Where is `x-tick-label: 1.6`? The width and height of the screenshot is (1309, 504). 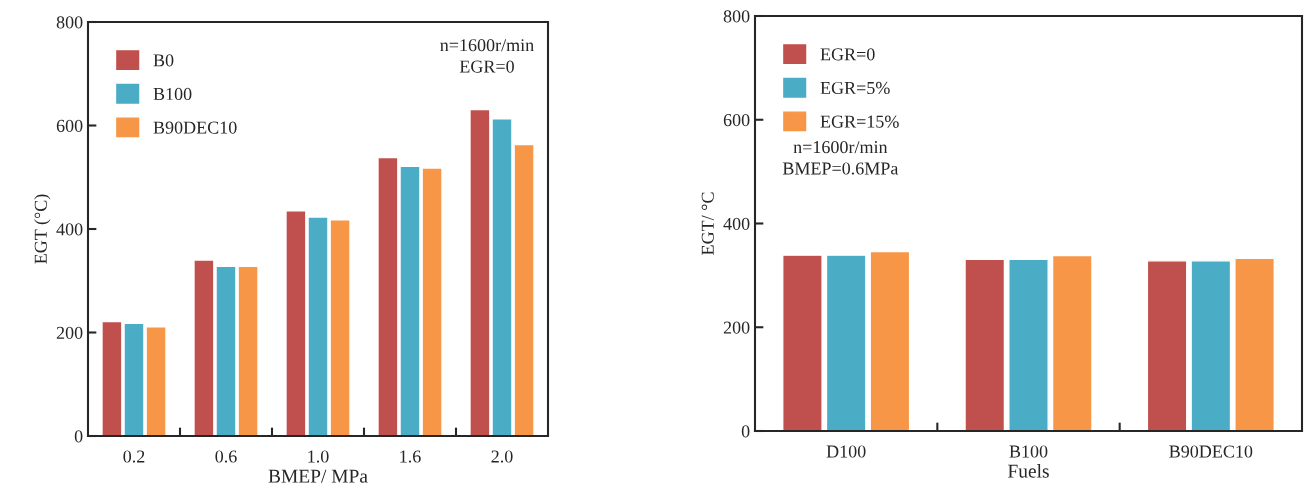
x-tick-label: 1.6 is located at coordinates (410, 456).